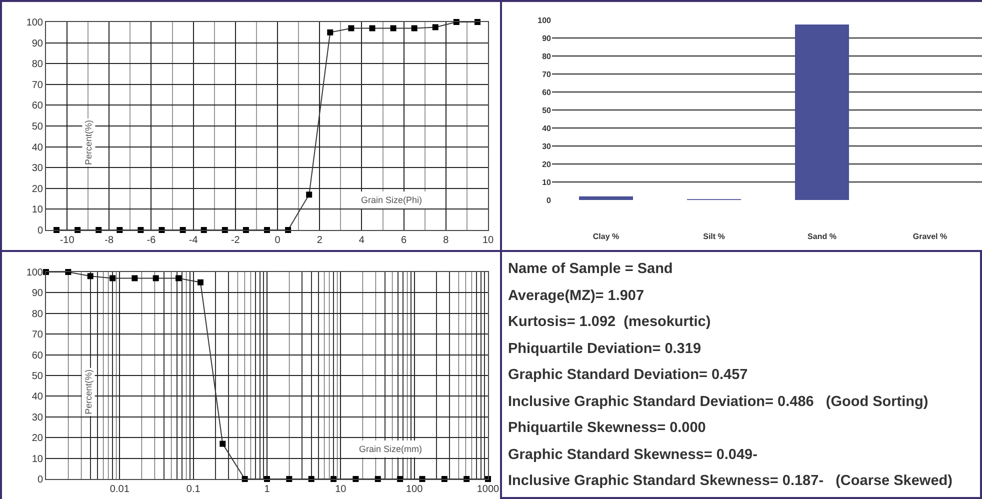 Image resolution: width=982 pixels, height=499 pixels. What do you see at coordinates (151, 240) in the screenshot?
I see `x-tick-label: -6` at bounding box center [151, 240].